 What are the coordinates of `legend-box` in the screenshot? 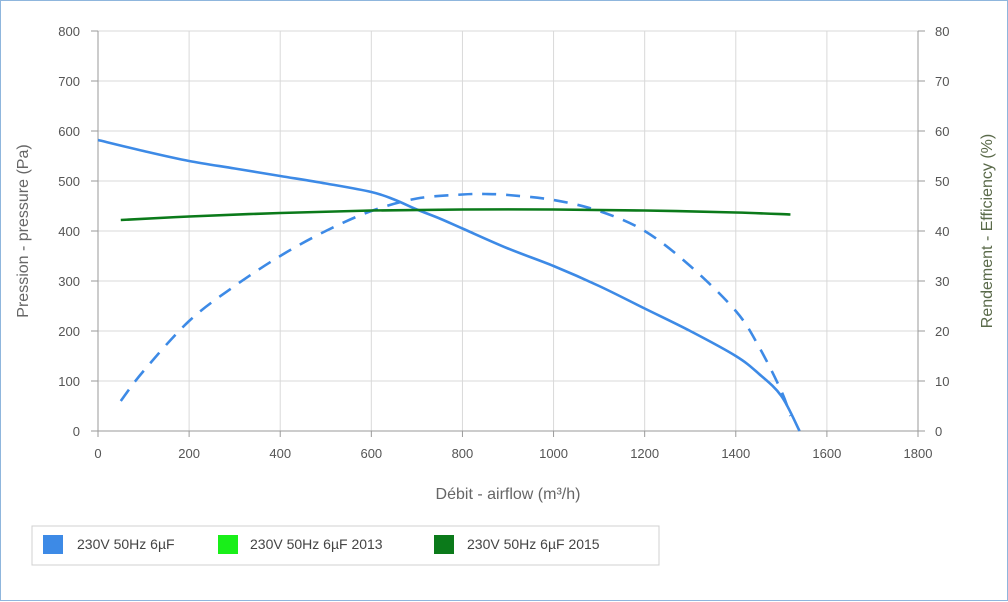 It's located at (345, 545).